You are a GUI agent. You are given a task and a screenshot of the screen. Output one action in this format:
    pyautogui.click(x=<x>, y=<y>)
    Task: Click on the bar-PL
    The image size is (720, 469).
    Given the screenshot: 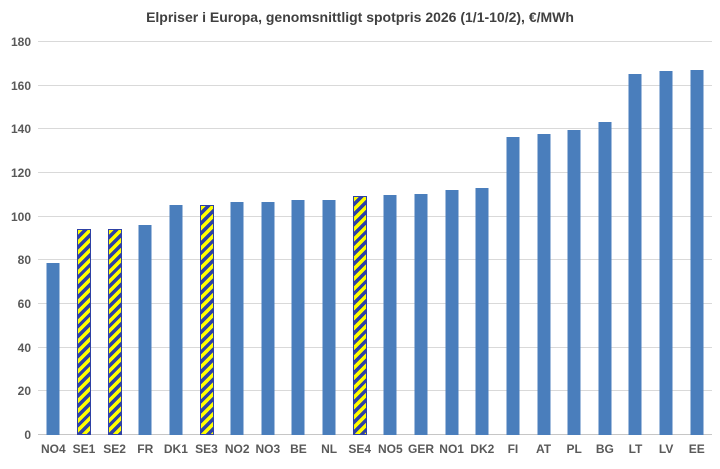 What is the action you would take?
    pyautogui.click(x=574, y=282)
    